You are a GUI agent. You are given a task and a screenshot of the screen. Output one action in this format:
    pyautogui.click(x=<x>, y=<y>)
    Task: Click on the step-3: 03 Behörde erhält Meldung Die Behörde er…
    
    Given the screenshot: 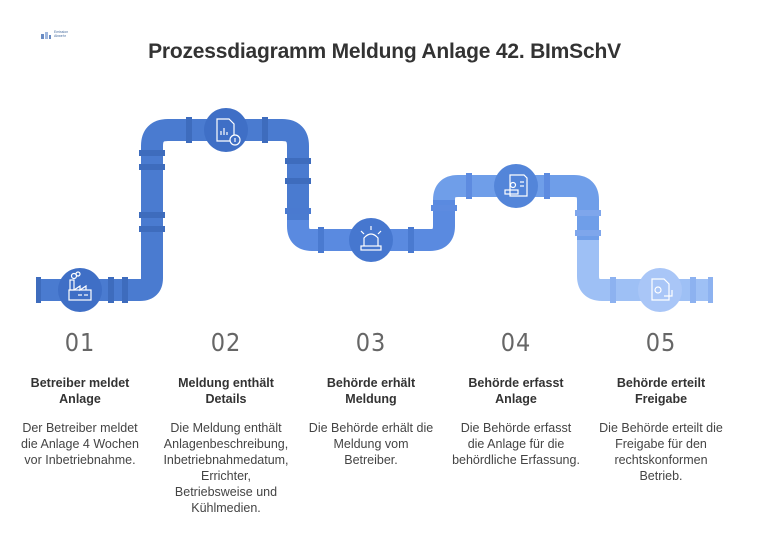 What is the action you would take?
    pyautogui.click(x=371, y=397)
    